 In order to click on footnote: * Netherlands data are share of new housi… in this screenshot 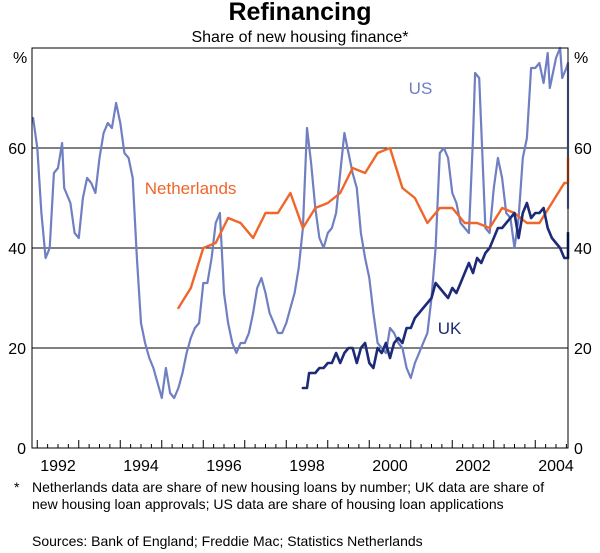, I will do `click(294, 496)`.